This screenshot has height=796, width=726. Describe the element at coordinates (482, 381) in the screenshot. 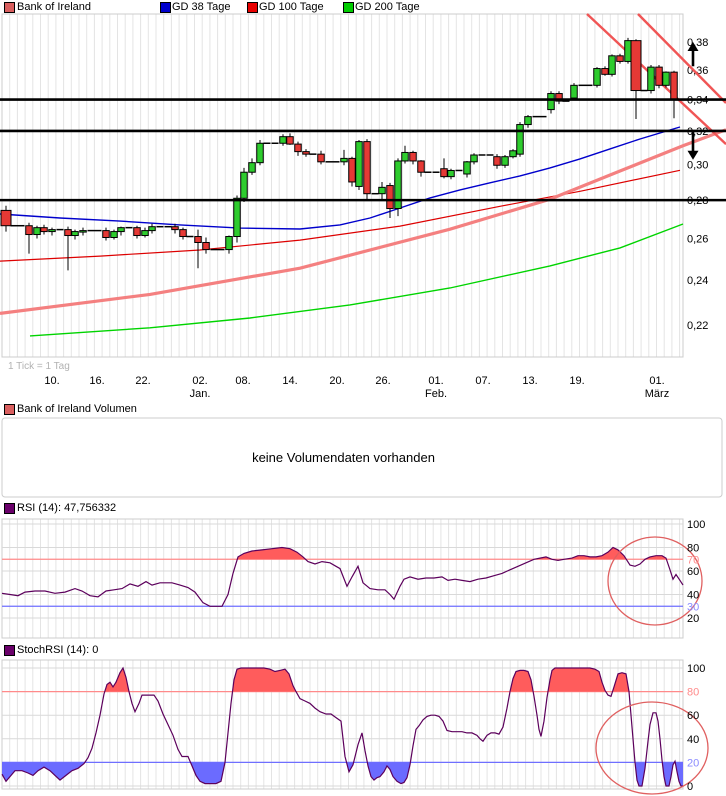

I see `svg-text: 07.` at that location.